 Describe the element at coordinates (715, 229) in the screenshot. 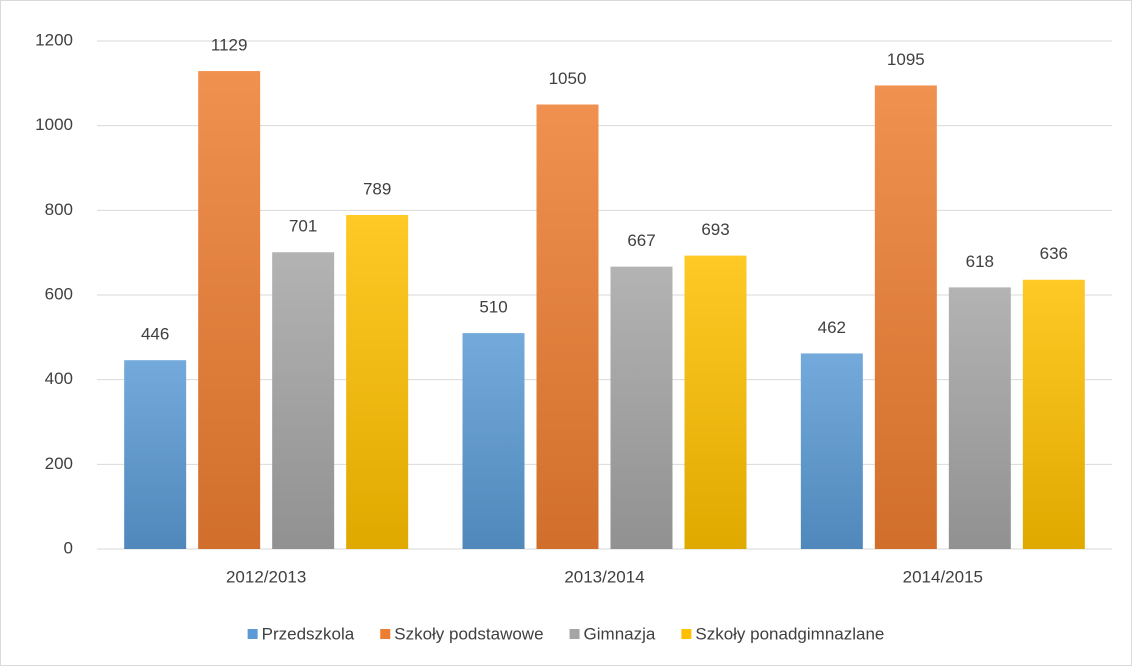

I see `data-label: 693` at that location.